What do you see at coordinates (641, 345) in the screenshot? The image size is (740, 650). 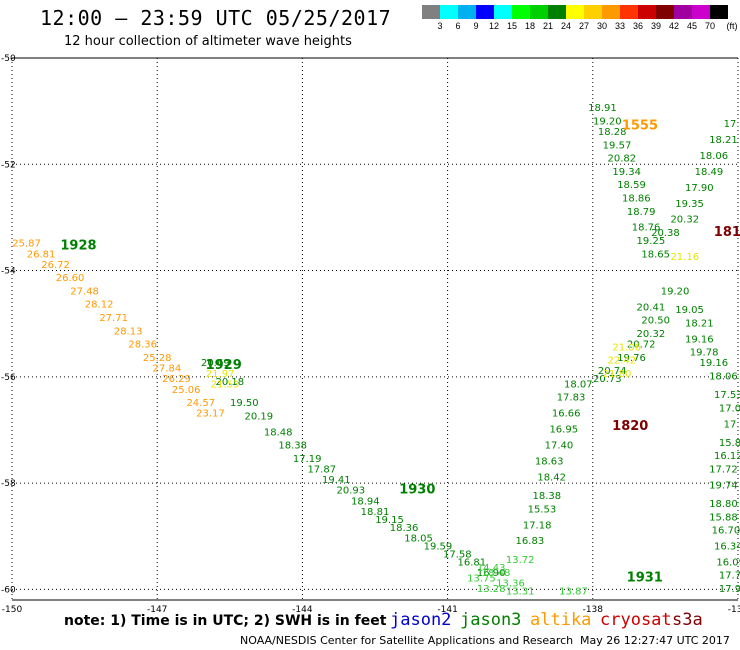 I see `swh-value-label: 20.72` at bounding box center [641, 345].